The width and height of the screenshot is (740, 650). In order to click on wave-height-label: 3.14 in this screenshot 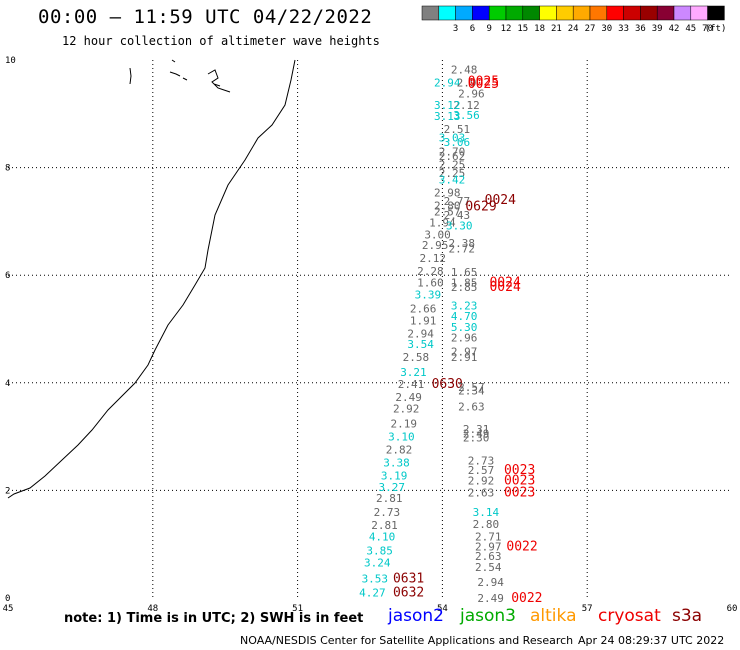, I will do `click(486, 512)`.